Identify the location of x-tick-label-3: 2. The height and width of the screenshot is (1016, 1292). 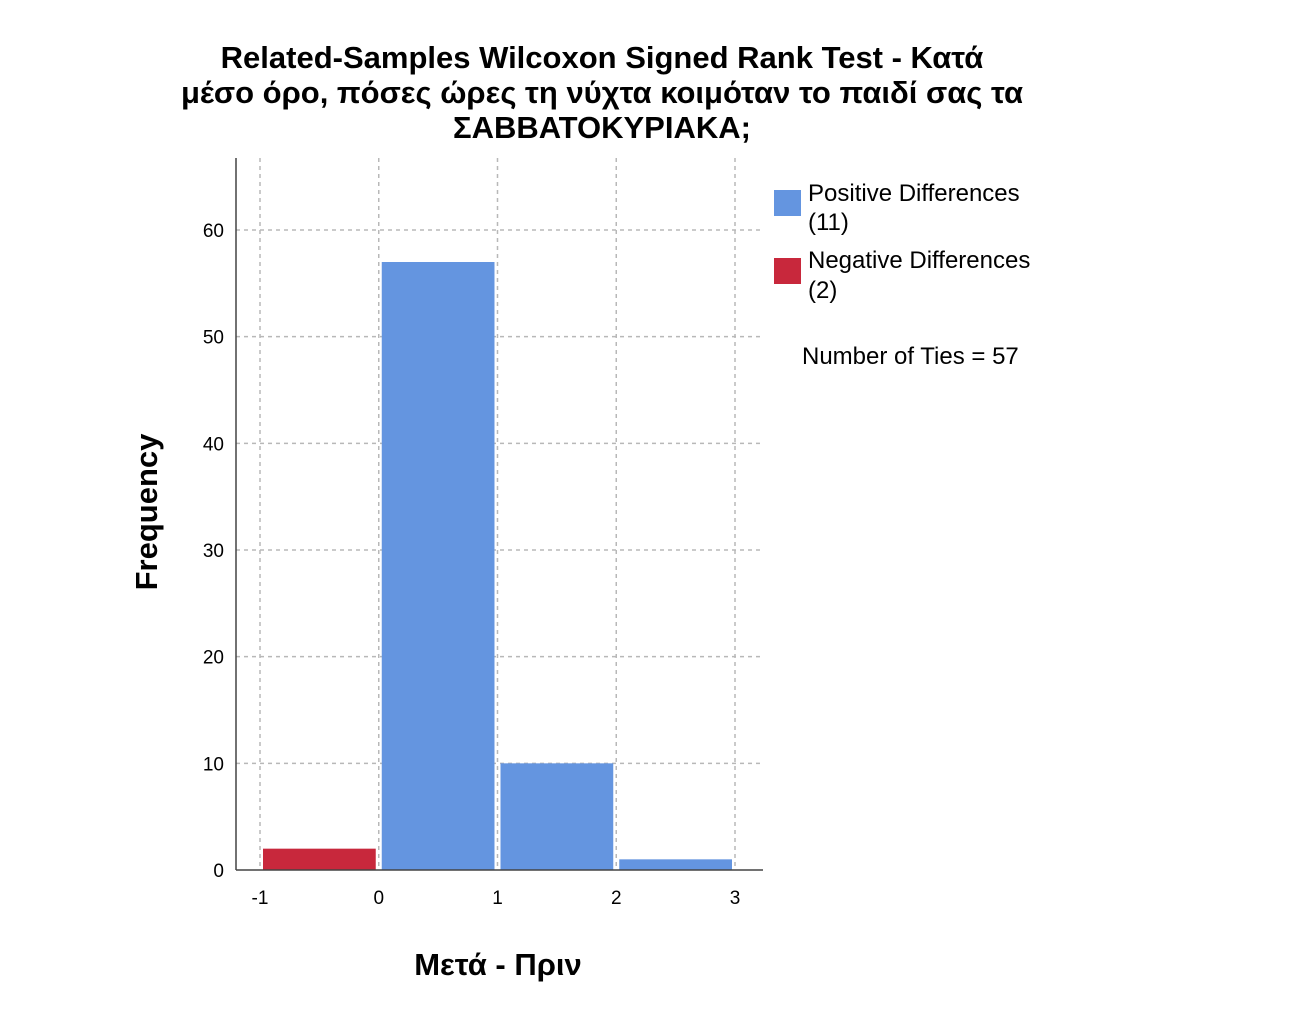
(616, 898).